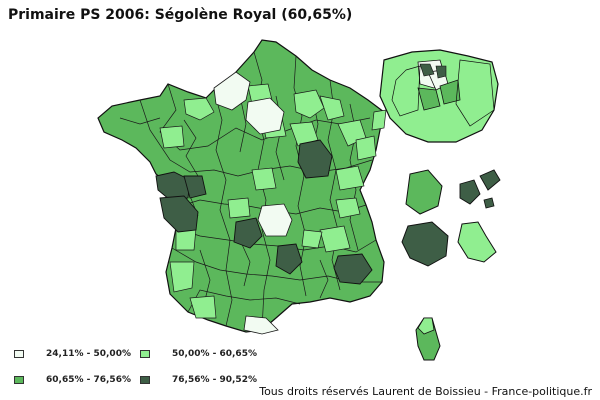 The image size is (600, 400). I want to click on corsica-north, so click(426, 326).